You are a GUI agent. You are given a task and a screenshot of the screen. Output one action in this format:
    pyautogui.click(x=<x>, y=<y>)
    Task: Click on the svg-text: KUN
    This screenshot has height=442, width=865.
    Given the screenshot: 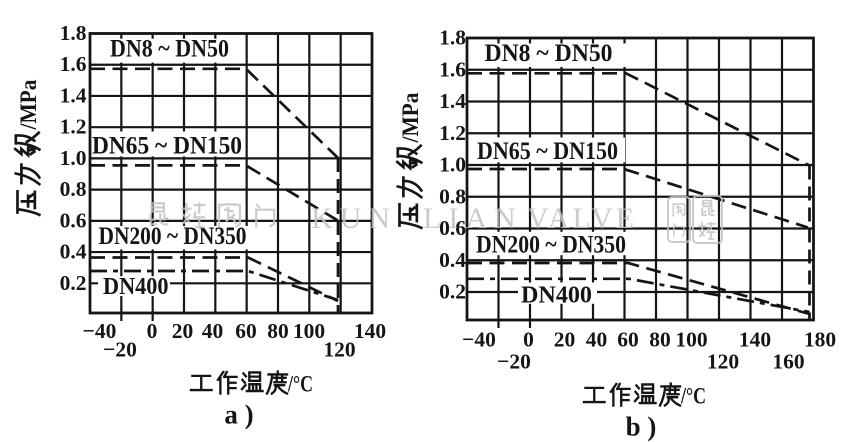 What is the action you would take?
    pyautogui.click(x=354, y=218)
    